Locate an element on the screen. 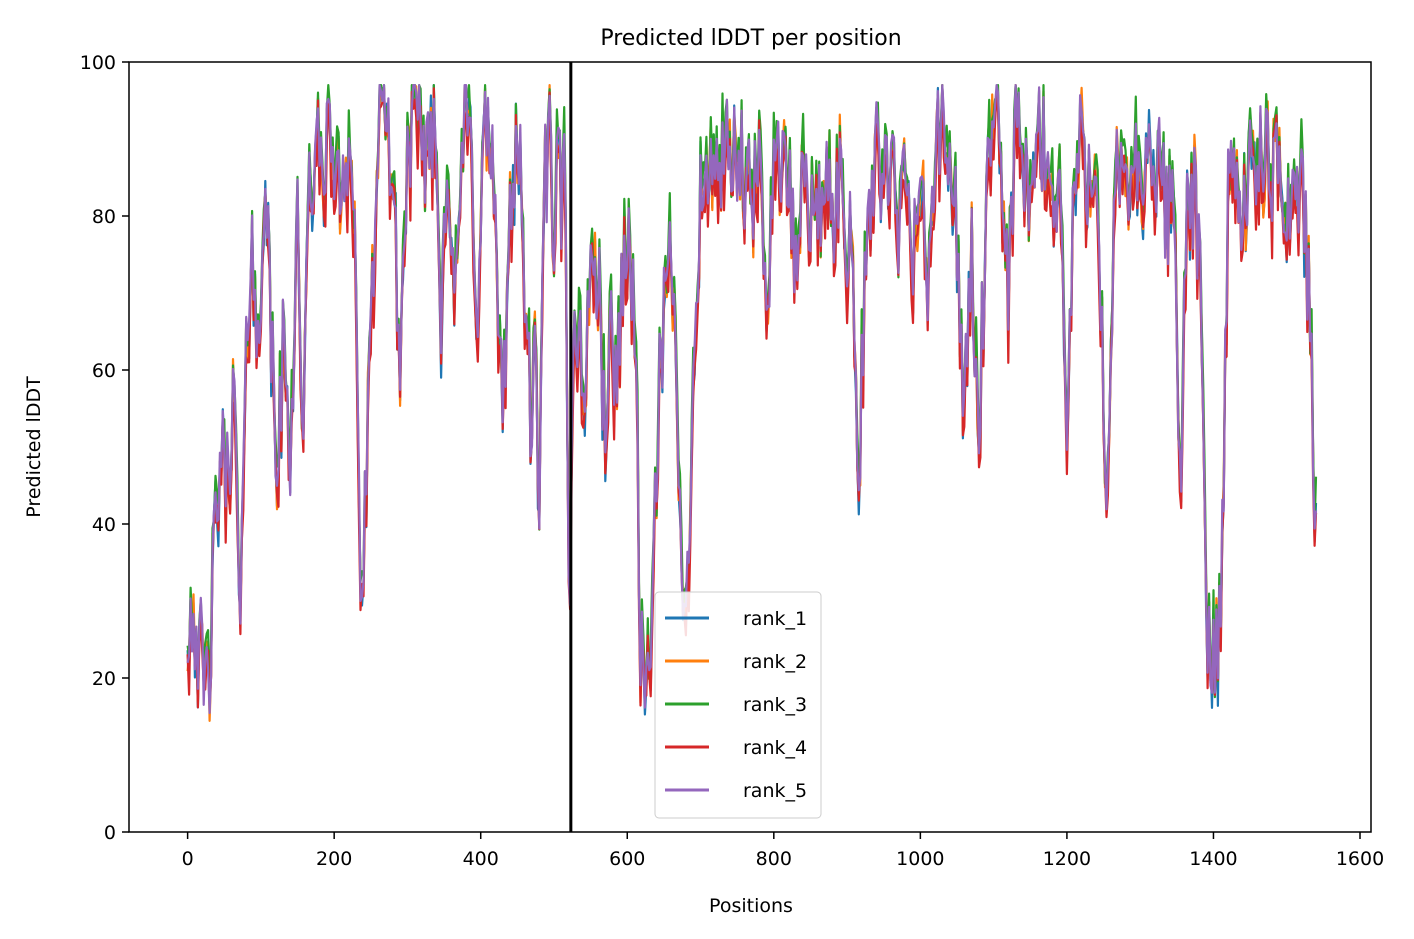 Image resolution: width=1414 pixels, height=939 pixels. x-tick-label: 1200 is located at coordinates (1067, 859).